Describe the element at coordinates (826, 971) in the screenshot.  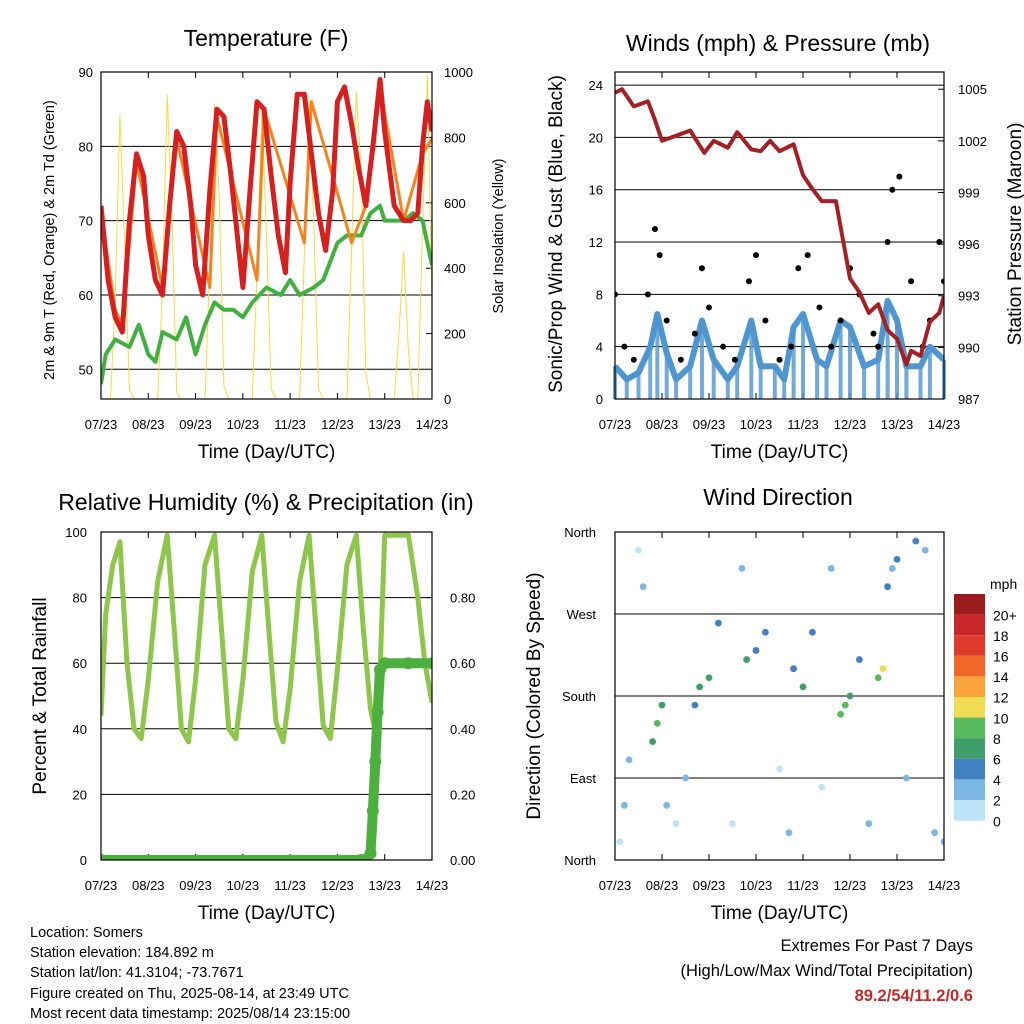
I see `extremes-subtitle: (High/Low/Max Wind/Total Precipitation)` at that location.